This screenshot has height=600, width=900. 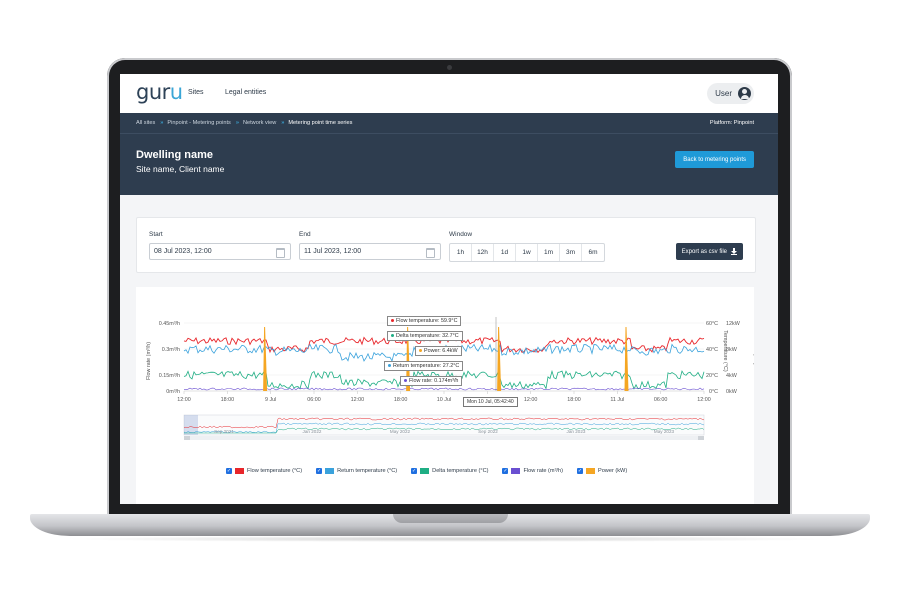 What do you see at coordinates (159, 92) in the screenshot?
I see `guru-logo: guru` at bounding box center [159, 92].